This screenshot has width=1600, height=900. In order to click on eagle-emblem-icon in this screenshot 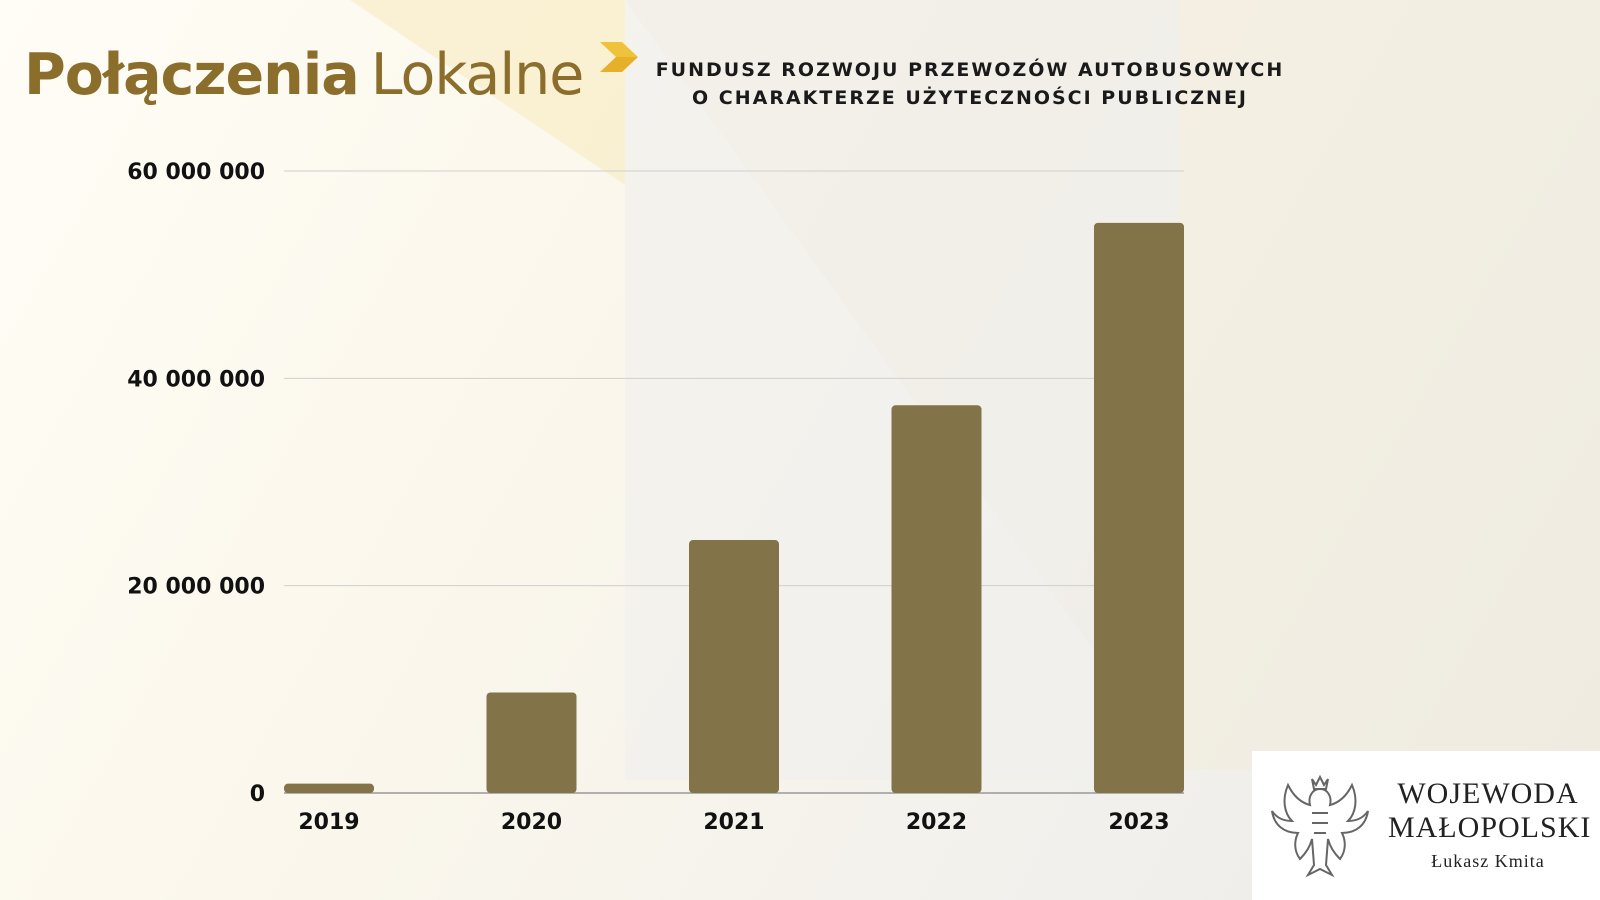, I will do `click(1320, 826)`.